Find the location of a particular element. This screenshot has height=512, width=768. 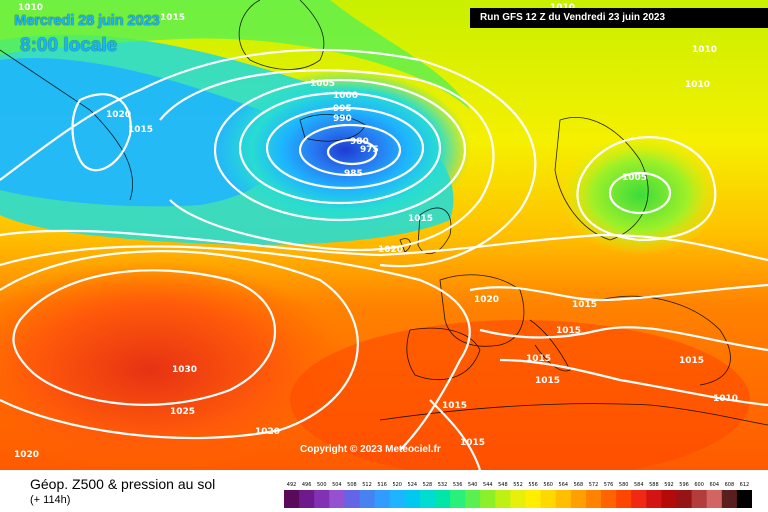

cold-air-core is located at coordinates (141, 132).